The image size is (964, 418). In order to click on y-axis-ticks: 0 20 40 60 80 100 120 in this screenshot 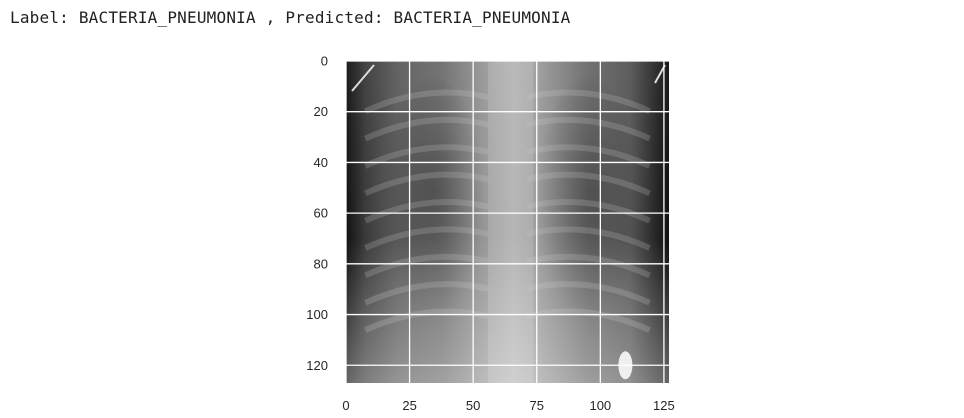, I will do `click(317, 213)`.